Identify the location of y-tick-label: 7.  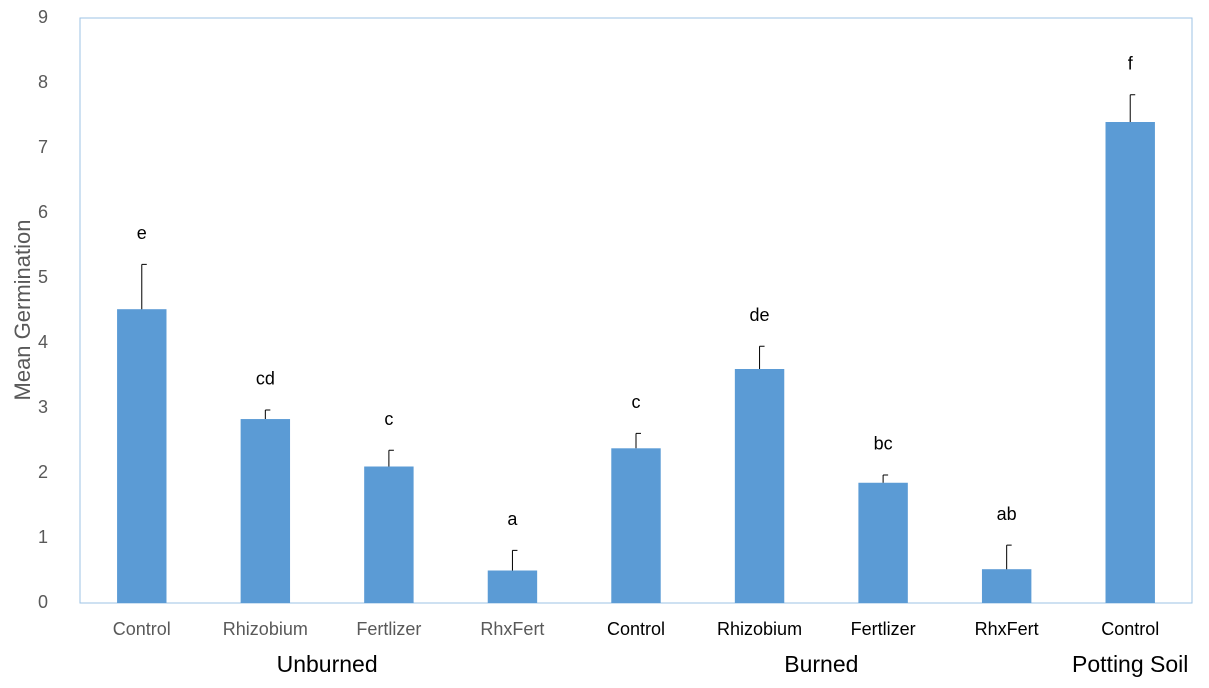
(43, 147).